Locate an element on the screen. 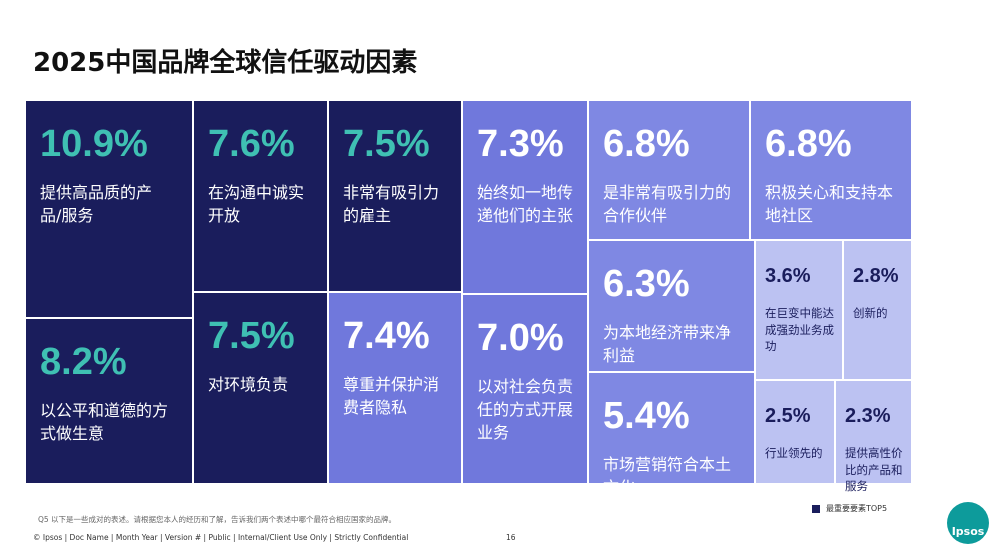 The image size is (1000, 556). tile-label: 提供高品质的产品/服务 is located at coordinates (96, 204).